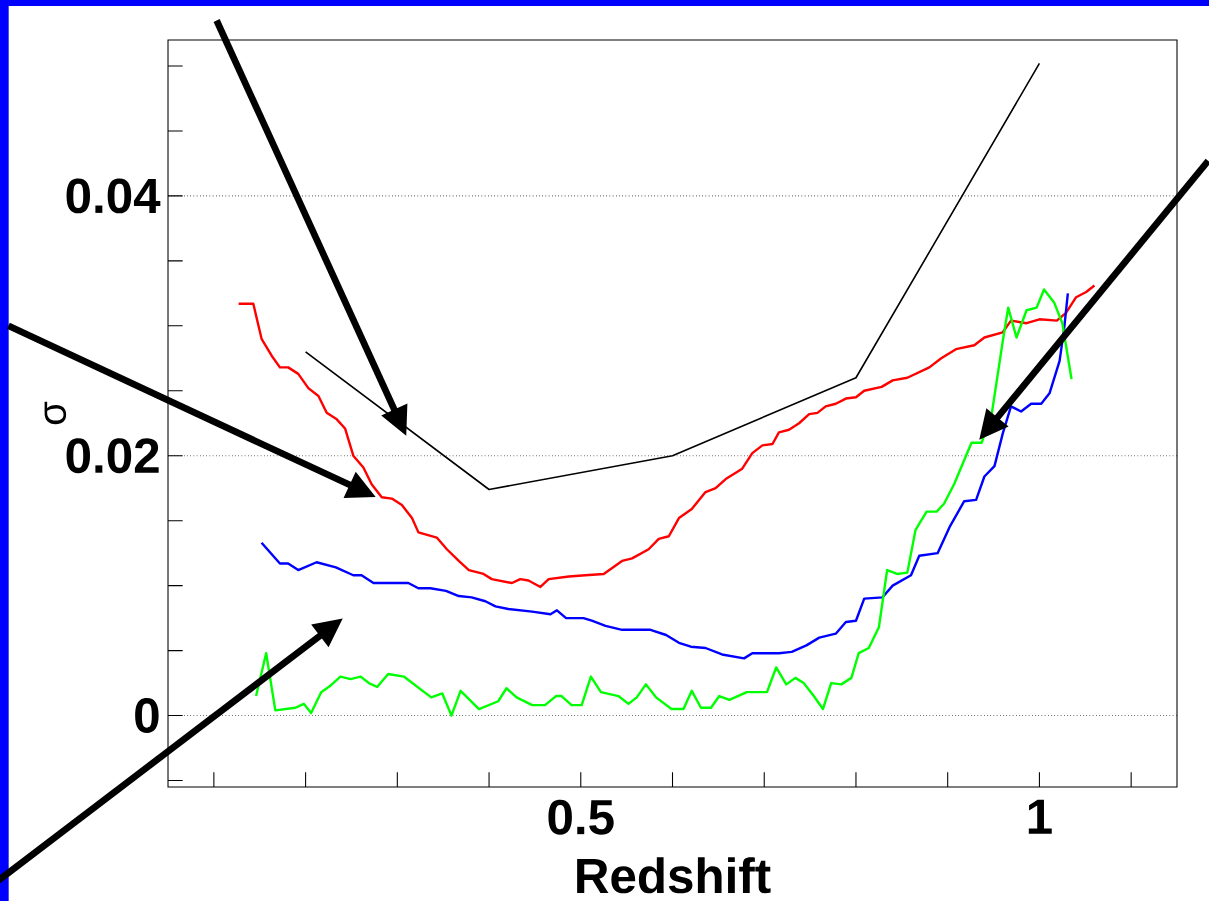 The height and width of the screenshot is (901, 1209). Describe the element at coordinates (674, 875) in the screenshot. I see `x-axis-title: Redshift` at that location.